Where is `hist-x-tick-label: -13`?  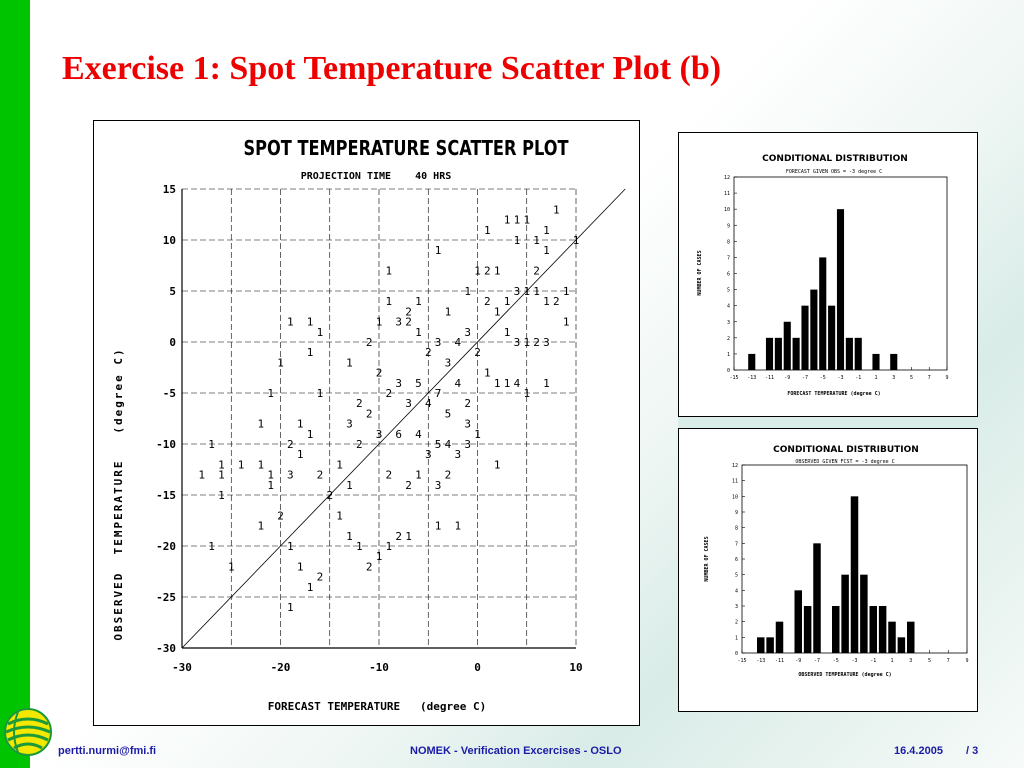
hist-x-tick-label: -13 is located at coordinates (751, 378).